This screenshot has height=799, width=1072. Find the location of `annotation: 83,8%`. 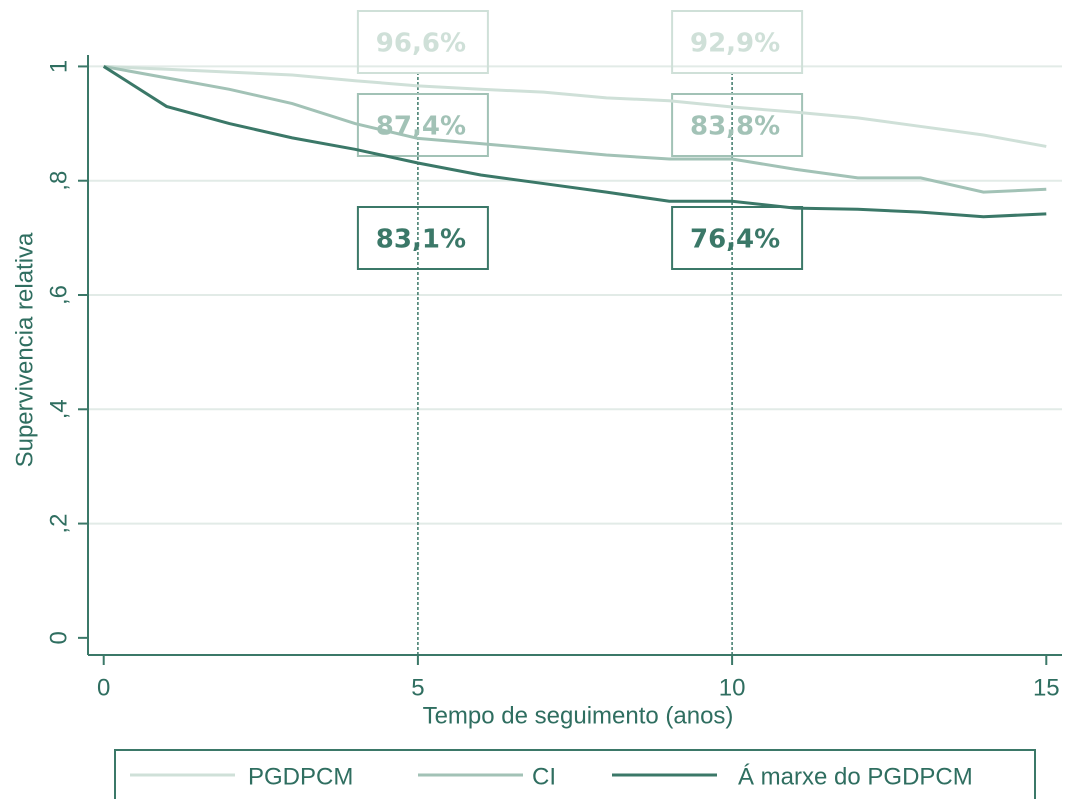

annotation: 83,8% is located at coordinates (735, 127).